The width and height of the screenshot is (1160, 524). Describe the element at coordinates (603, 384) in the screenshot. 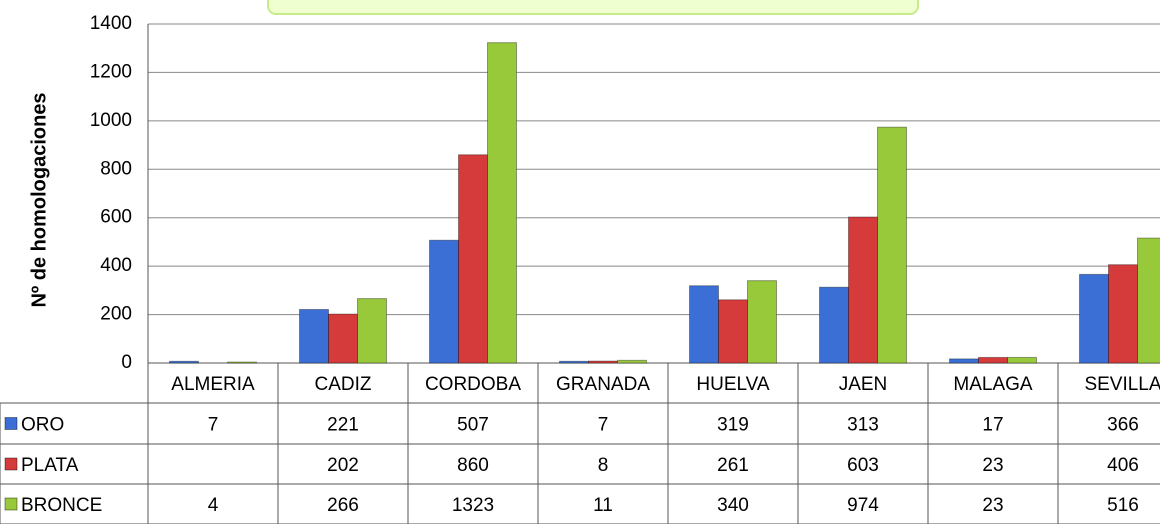

I see `x-tick-label: GRANADA` at that location.